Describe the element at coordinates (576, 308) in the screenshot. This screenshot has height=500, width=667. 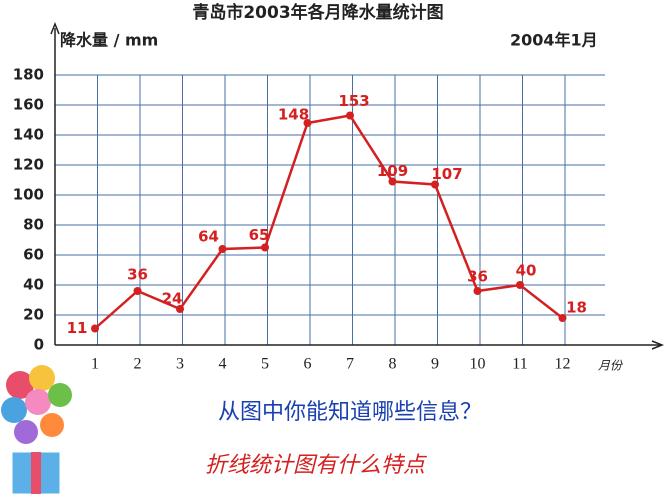
I see `value-label: 18` at that location.